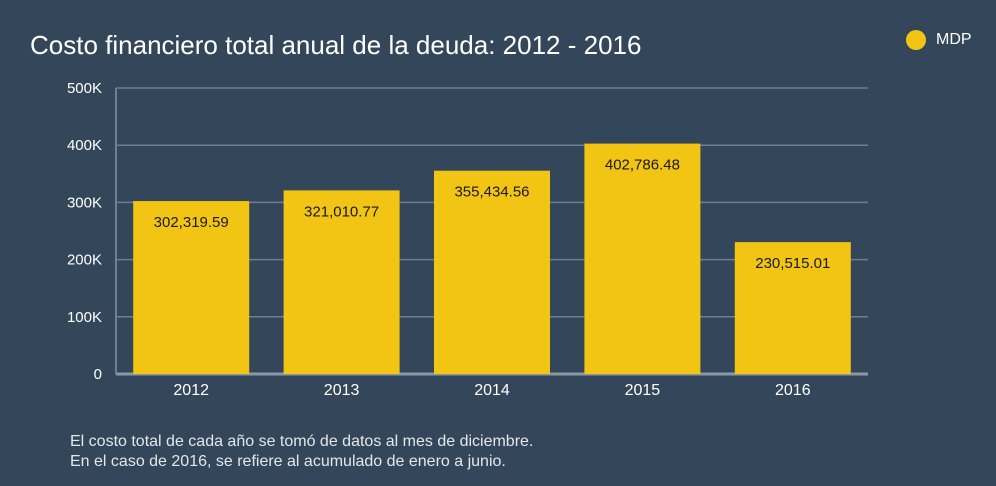 Image resolution: width=996 pixels, height=486 pixels. What do you see at coordinates (84, 145) in the screenshot?
I see `y-tick-label: 400K` at bounding box center [84, 145].